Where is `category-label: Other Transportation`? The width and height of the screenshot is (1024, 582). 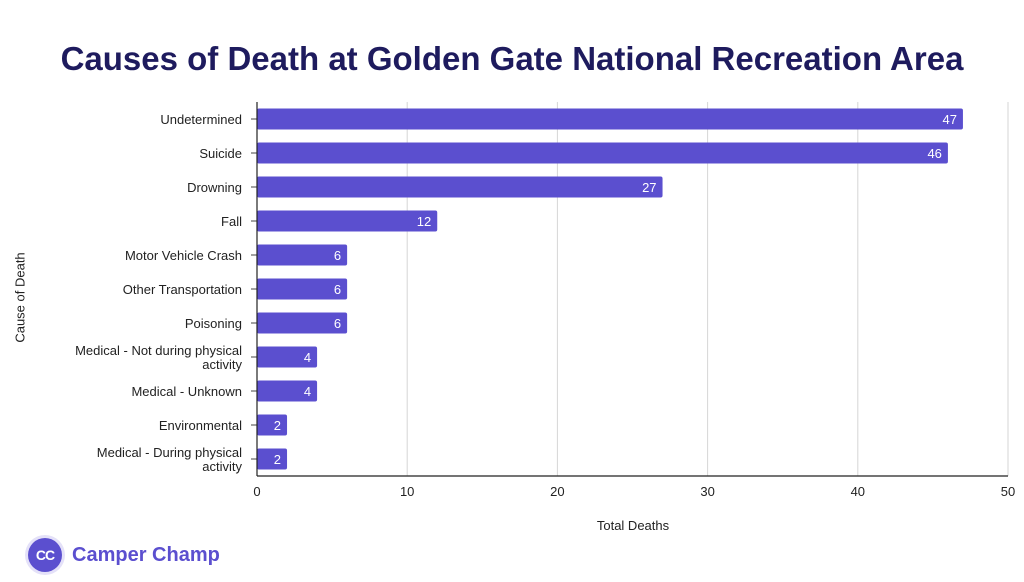
category-label: Other Transportation is located at coordinates (182, 289).